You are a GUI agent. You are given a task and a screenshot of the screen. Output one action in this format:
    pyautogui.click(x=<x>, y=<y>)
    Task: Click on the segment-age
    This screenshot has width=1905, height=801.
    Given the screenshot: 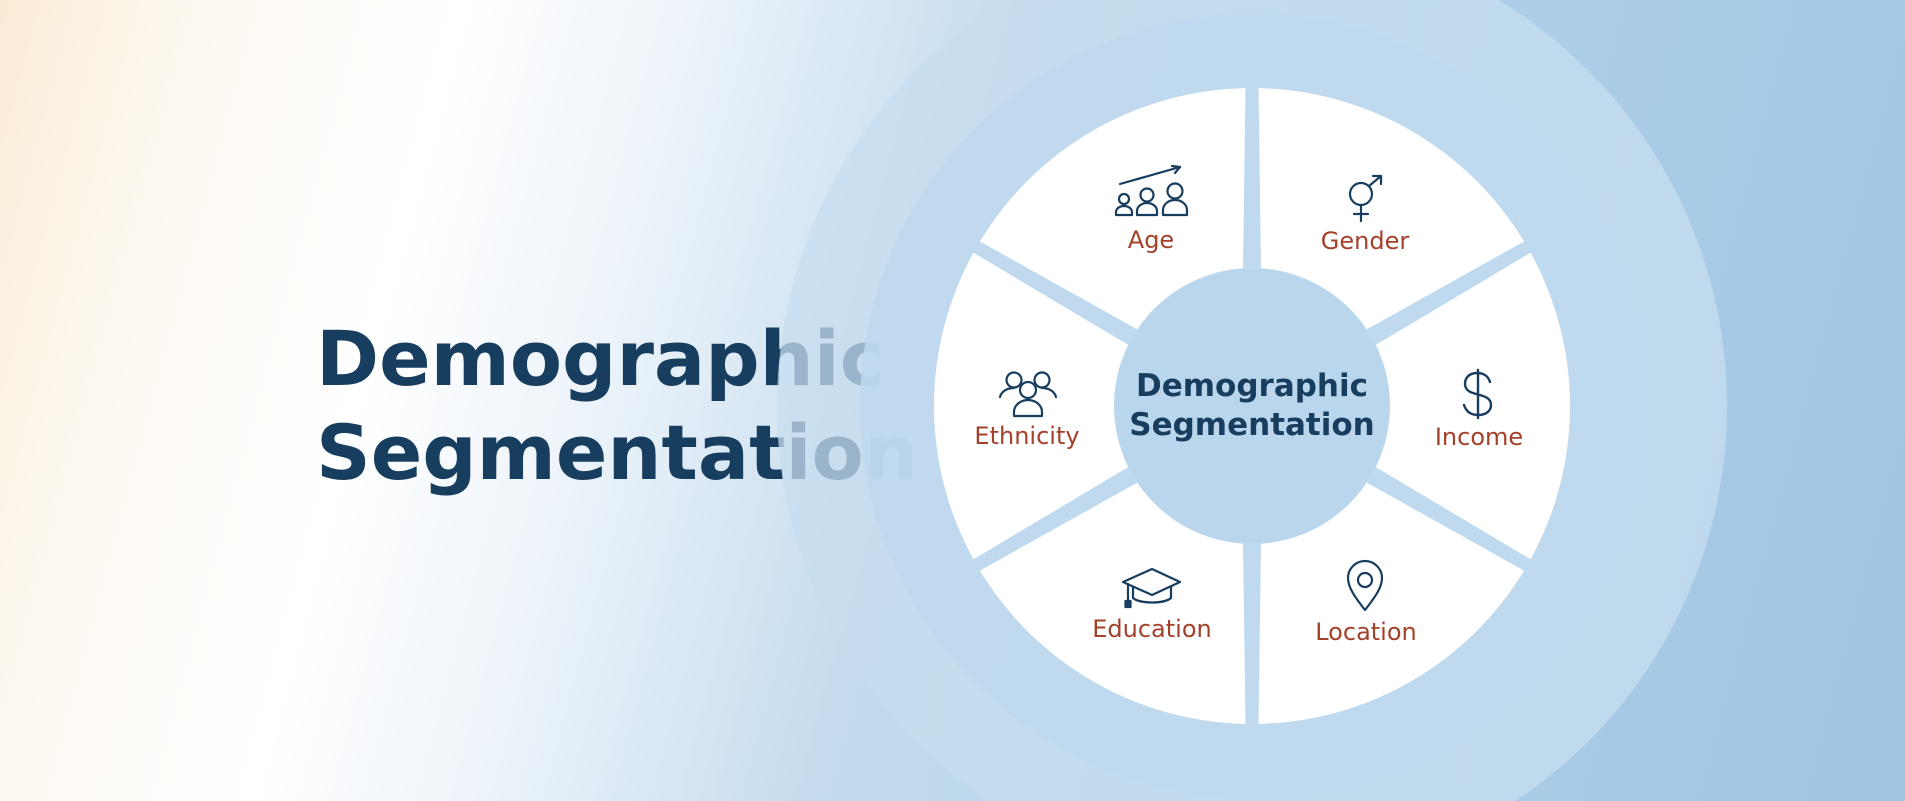 What is the action you would take?
    pyautogui.click(x=1112, y=209)
    